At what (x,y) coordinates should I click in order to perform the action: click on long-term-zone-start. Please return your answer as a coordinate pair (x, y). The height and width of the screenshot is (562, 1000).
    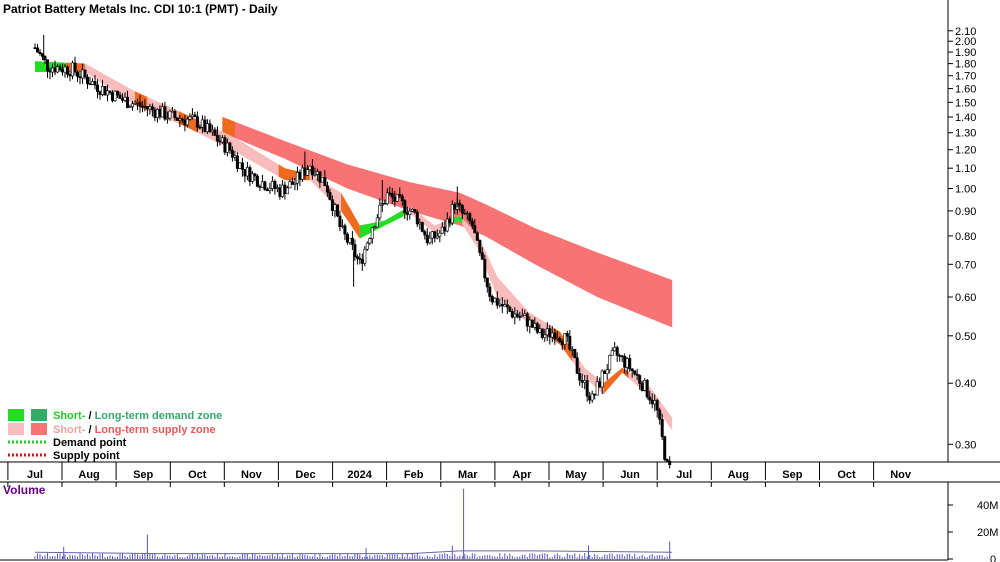
    Looking at the image, I should click on (228, 127).